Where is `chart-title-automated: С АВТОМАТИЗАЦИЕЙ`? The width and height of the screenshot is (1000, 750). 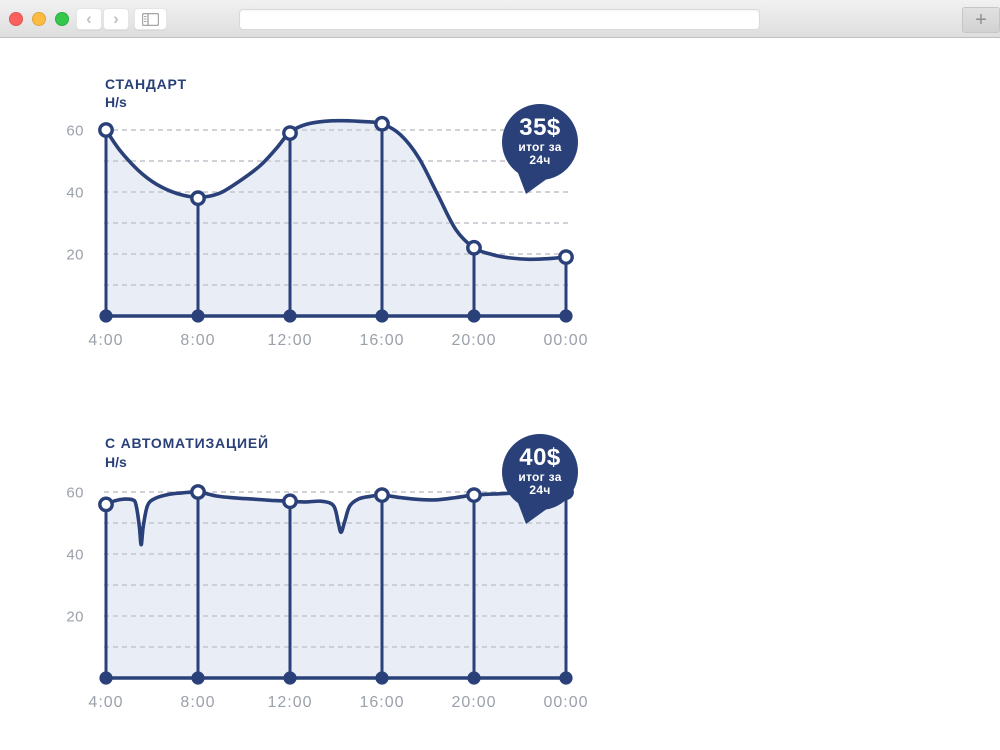
chart-title-automated: С АВТОМАТИЗАЦИЕЙ is located at coordinates (187, 442).